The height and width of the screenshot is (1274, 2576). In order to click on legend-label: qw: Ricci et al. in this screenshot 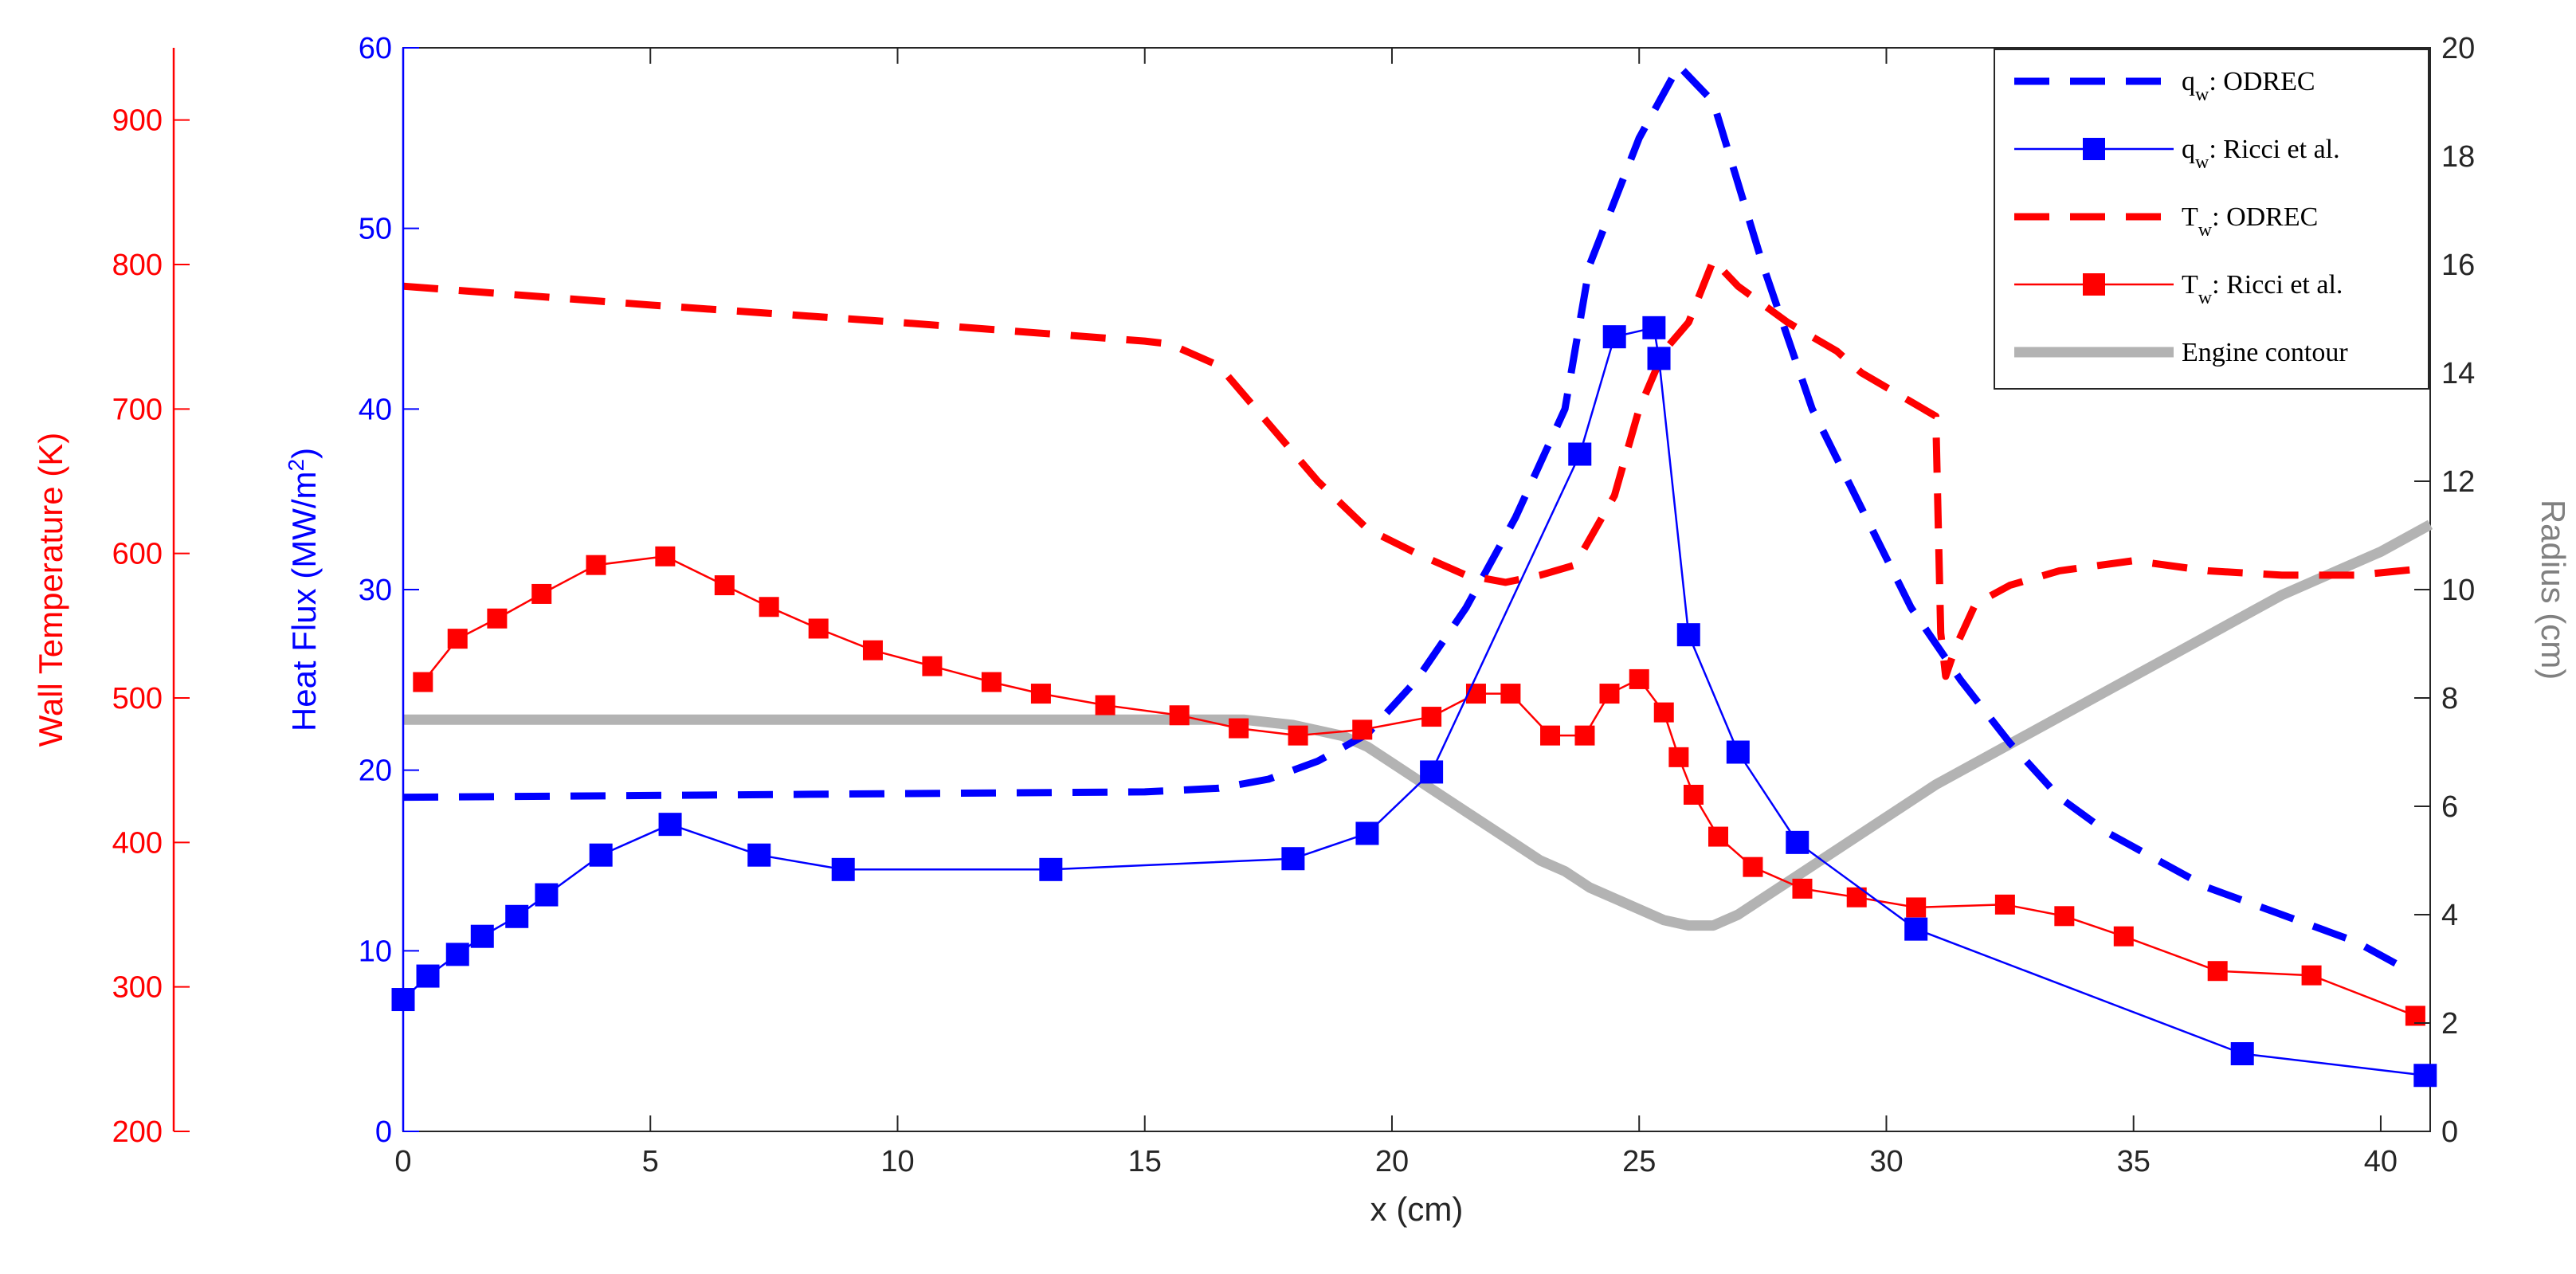, I will do `click(2261, 154)`.